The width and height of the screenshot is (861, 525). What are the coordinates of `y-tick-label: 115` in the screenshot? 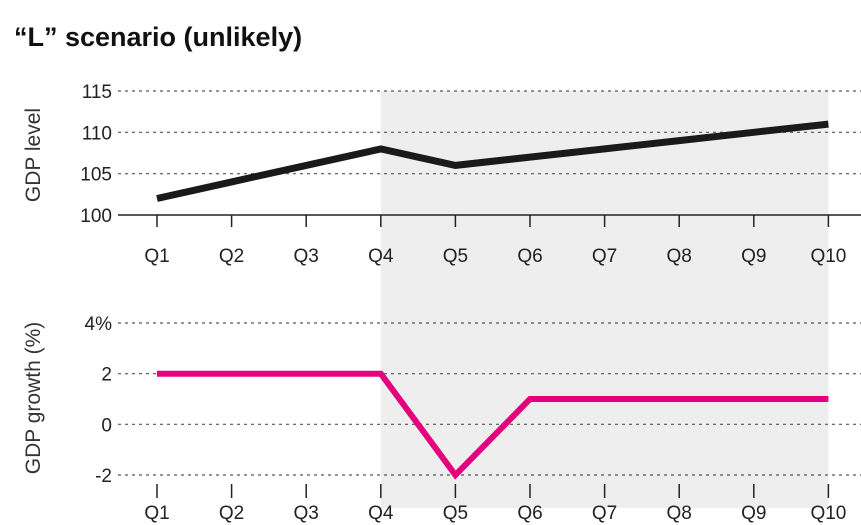 It's located at (97, 92).